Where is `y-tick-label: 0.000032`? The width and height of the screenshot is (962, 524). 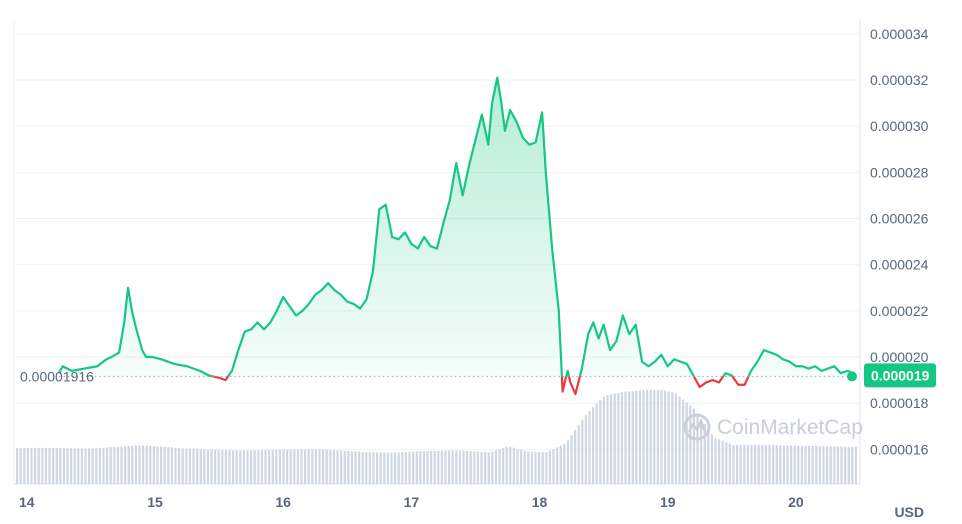 y-tick-label: 0.000032 is located at coordinates (899, 80).